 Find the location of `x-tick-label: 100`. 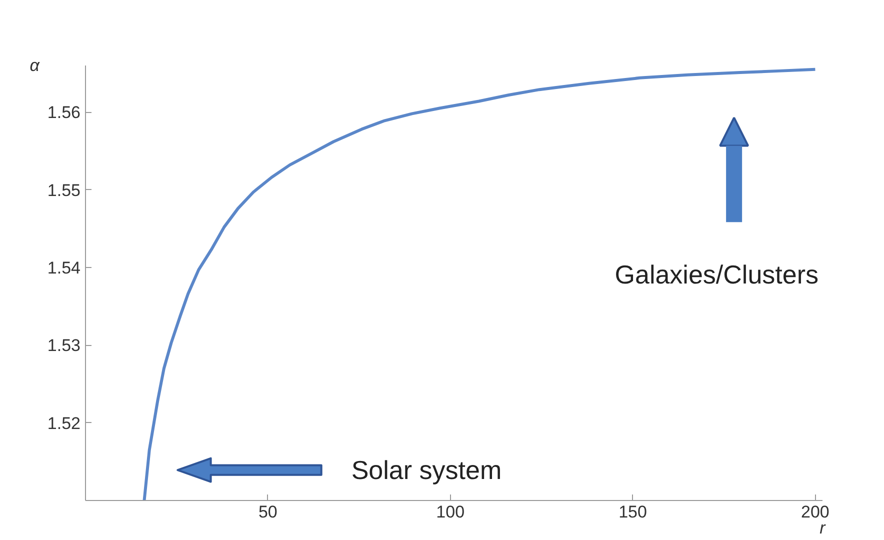

x-tick-label: 100 is located at coordinates (450, 512).